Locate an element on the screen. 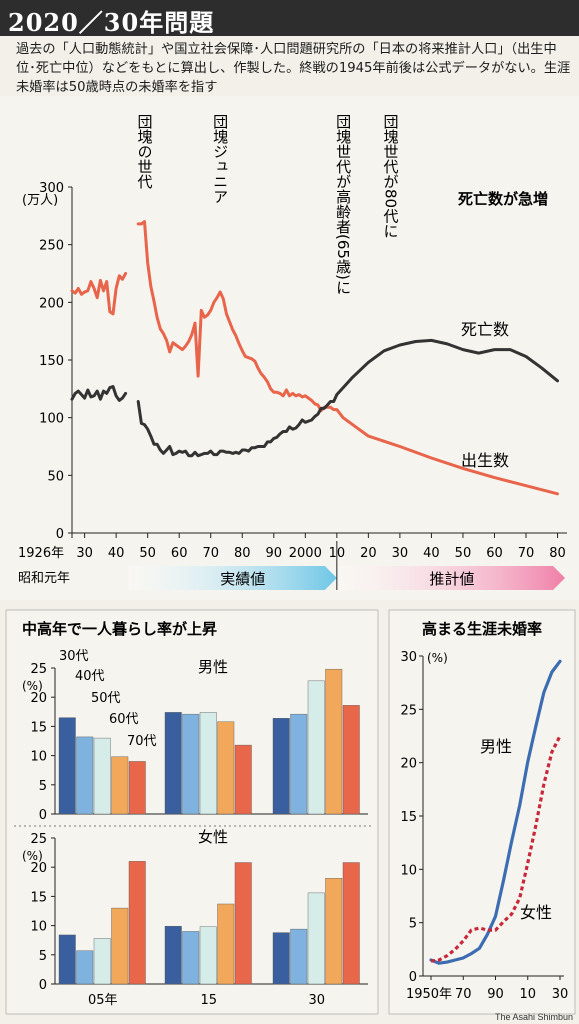 This screenshot has height=1024, width=579. chart-title: 高まる生涯未婚率 is located at coordinates (482, 629).